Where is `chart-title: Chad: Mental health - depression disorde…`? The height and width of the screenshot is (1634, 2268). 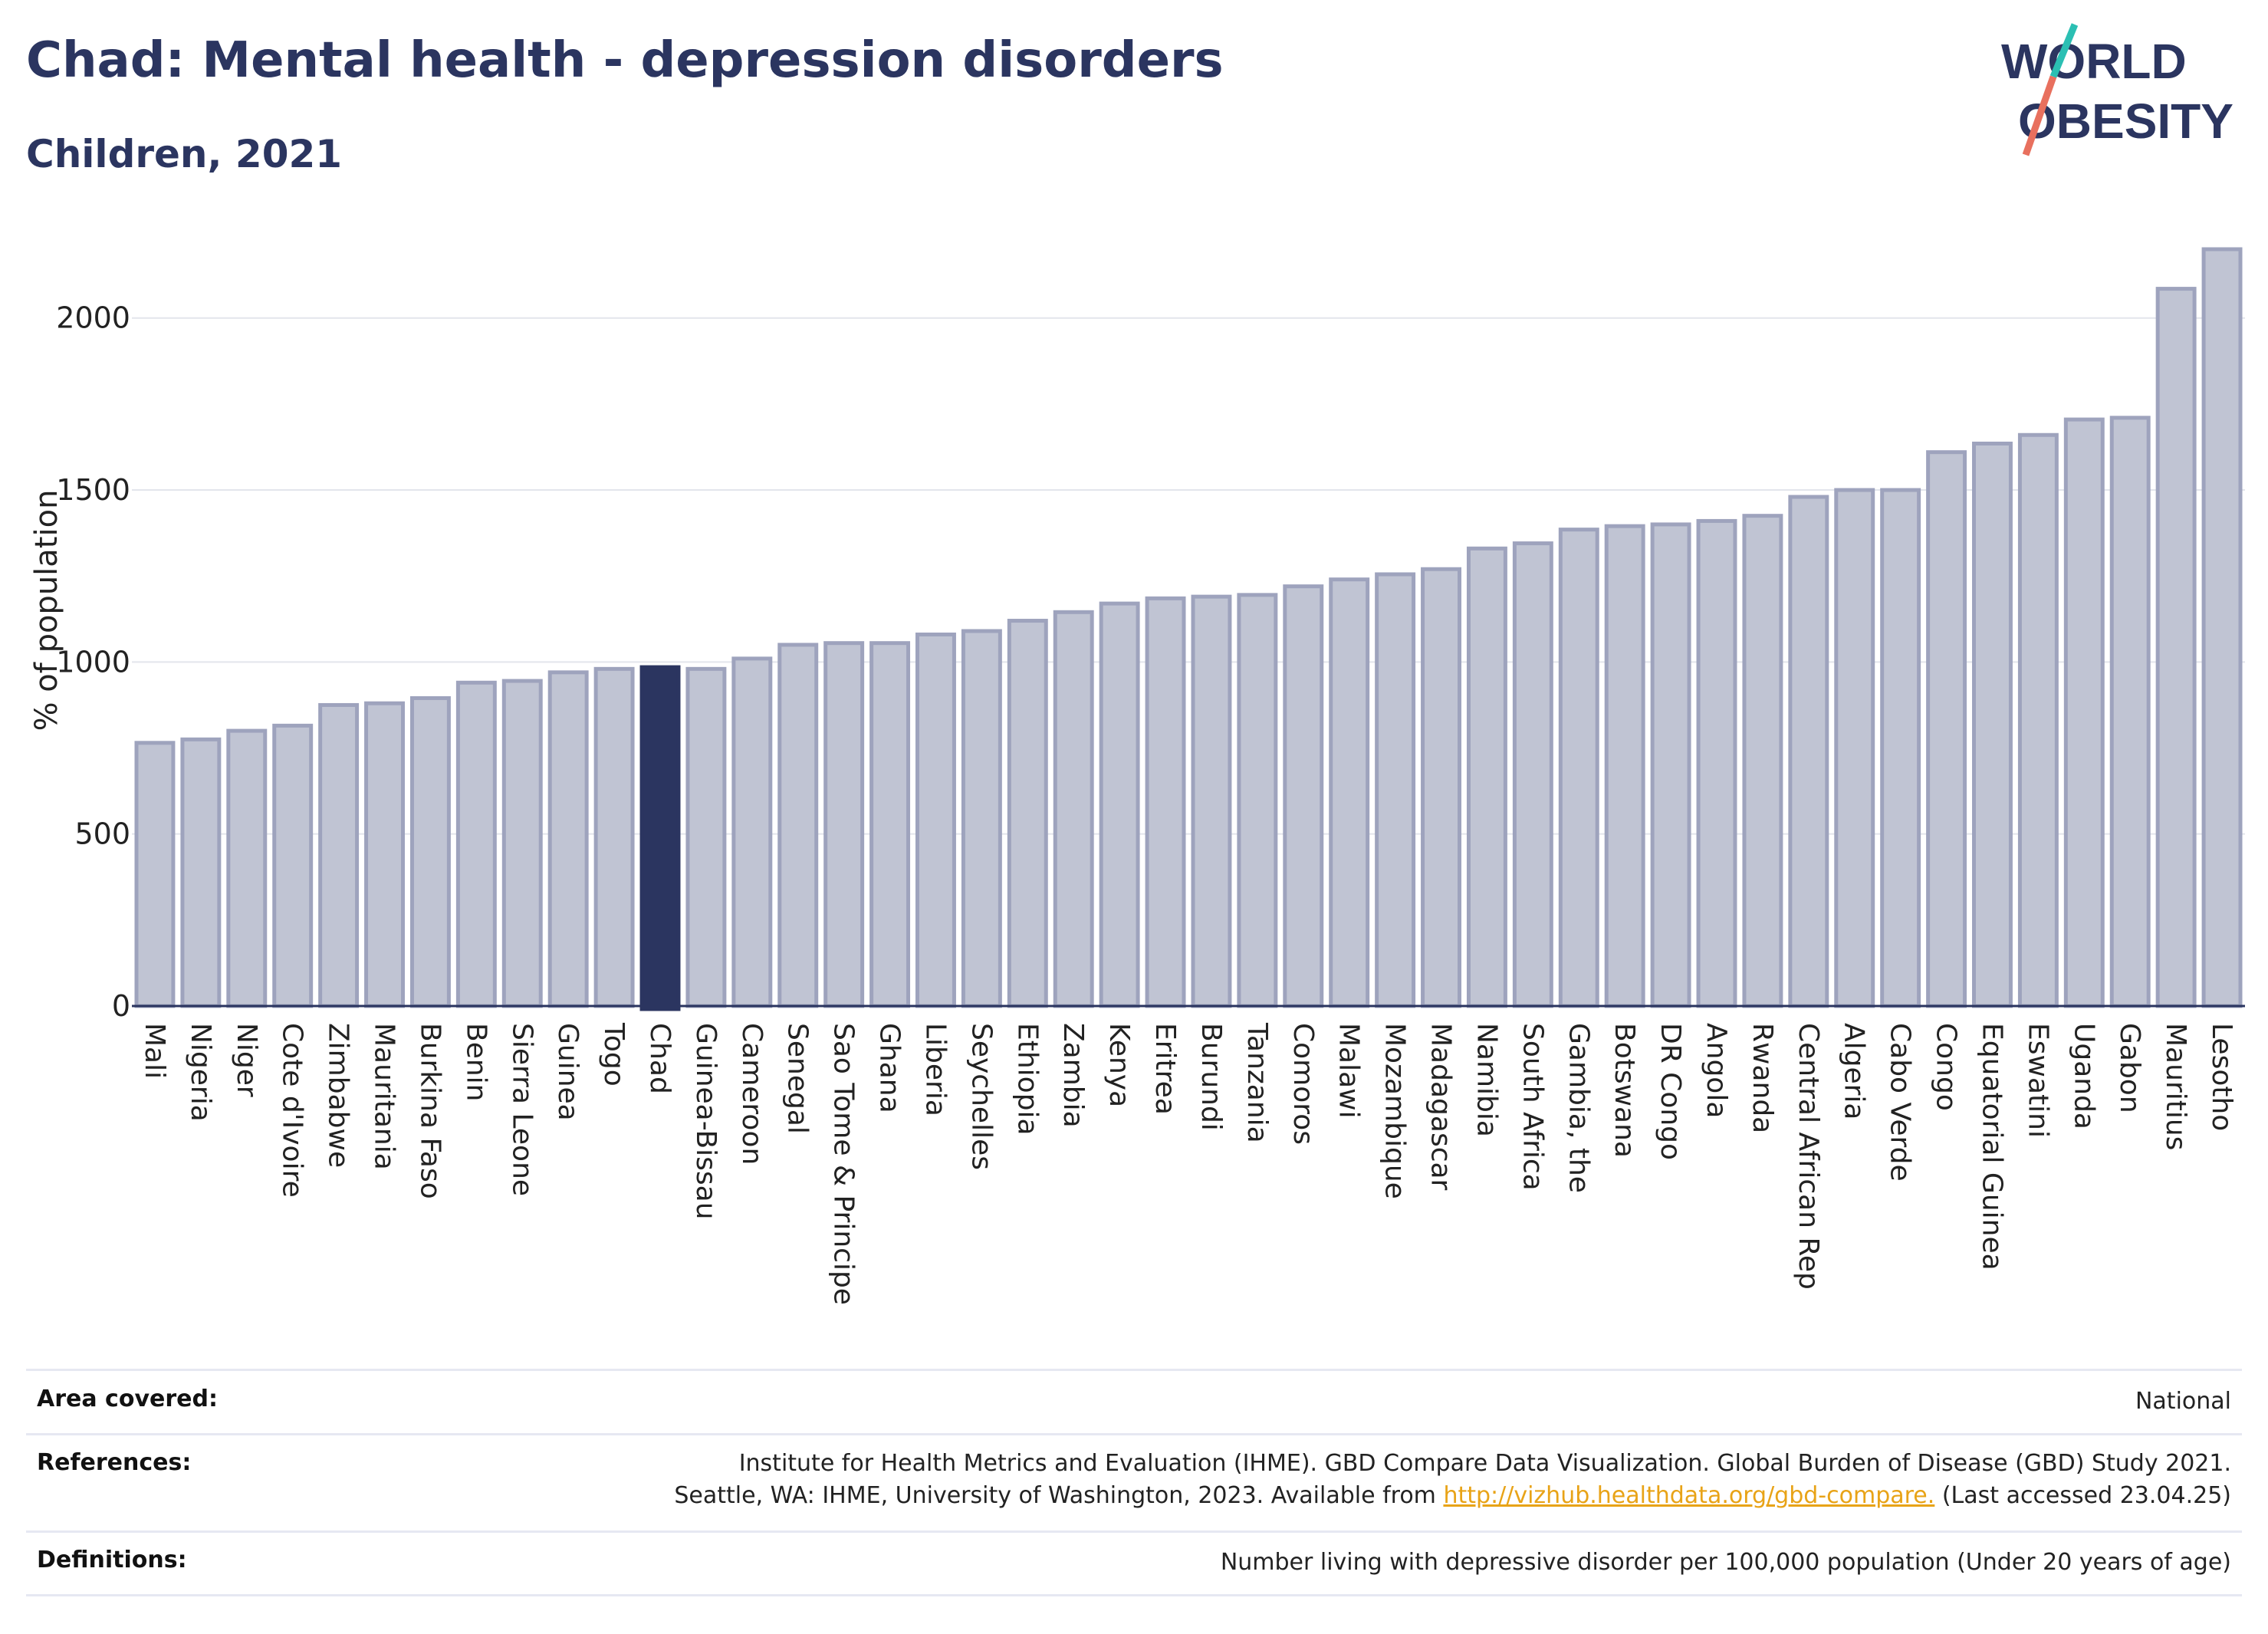 chart-title: Chad: Mental health - depression disorde… is located at coordinates (625, 61).